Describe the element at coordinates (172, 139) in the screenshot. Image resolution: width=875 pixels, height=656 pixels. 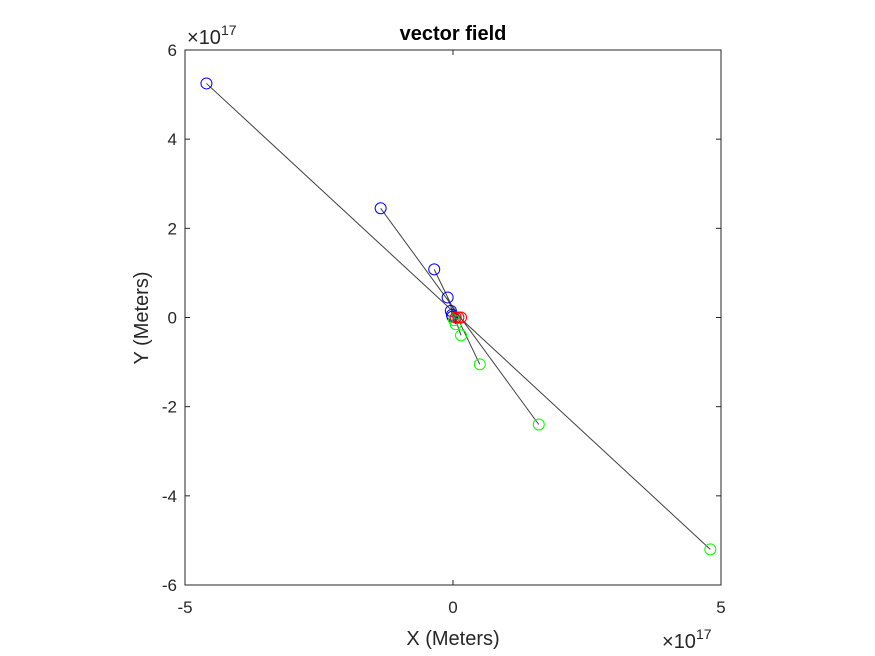
I see `y-tick-label-5: 4` at that location.